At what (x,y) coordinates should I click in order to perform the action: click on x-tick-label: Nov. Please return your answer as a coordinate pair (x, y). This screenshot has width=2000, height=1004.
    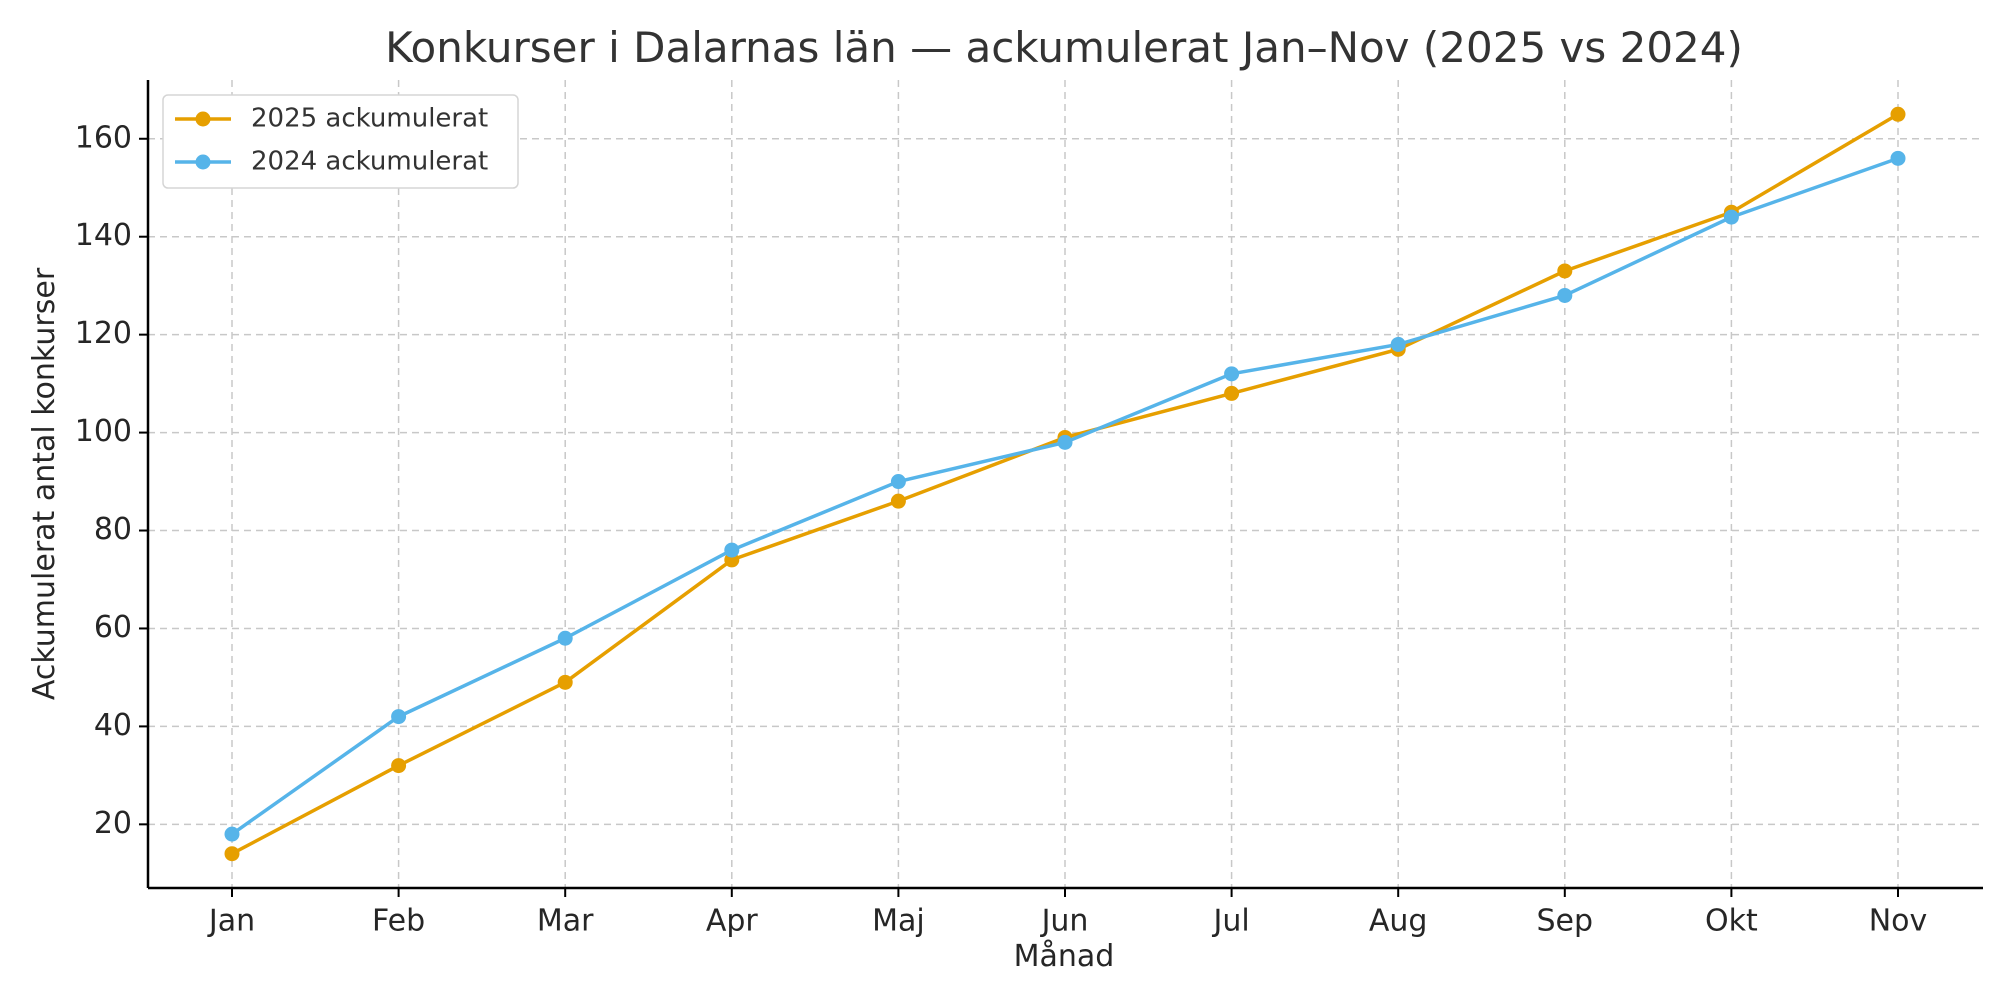
    Looking at the image, I should click on (1898, 921).